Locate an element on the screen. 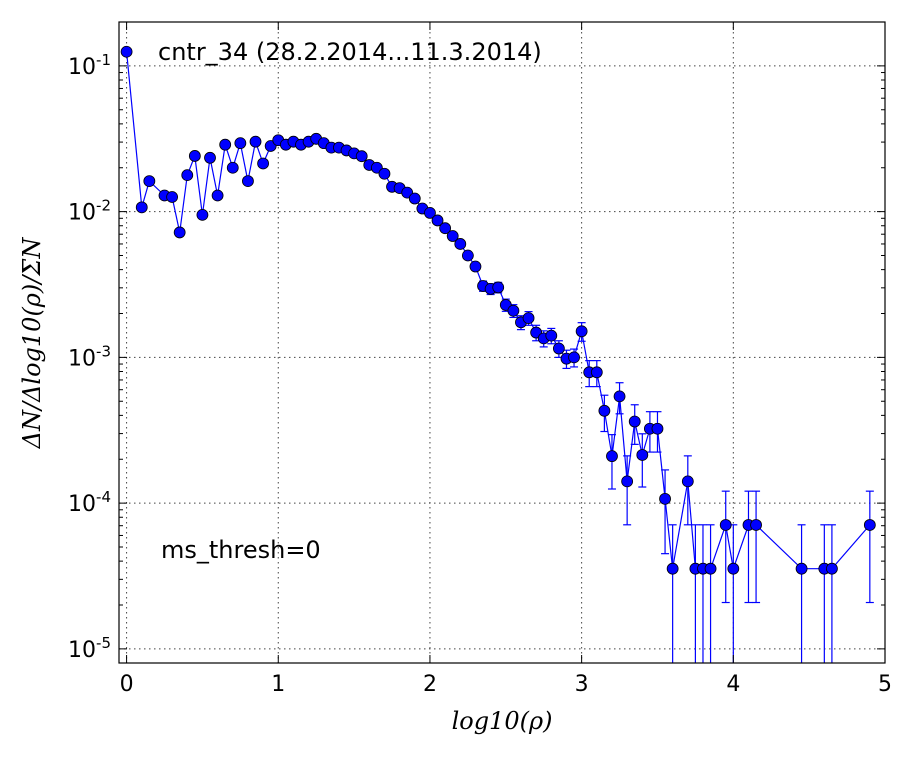 The height and width of the screenshot is (762, 912). y-tick-label: 10⁻⁴ is located at coordinates (89, 502).